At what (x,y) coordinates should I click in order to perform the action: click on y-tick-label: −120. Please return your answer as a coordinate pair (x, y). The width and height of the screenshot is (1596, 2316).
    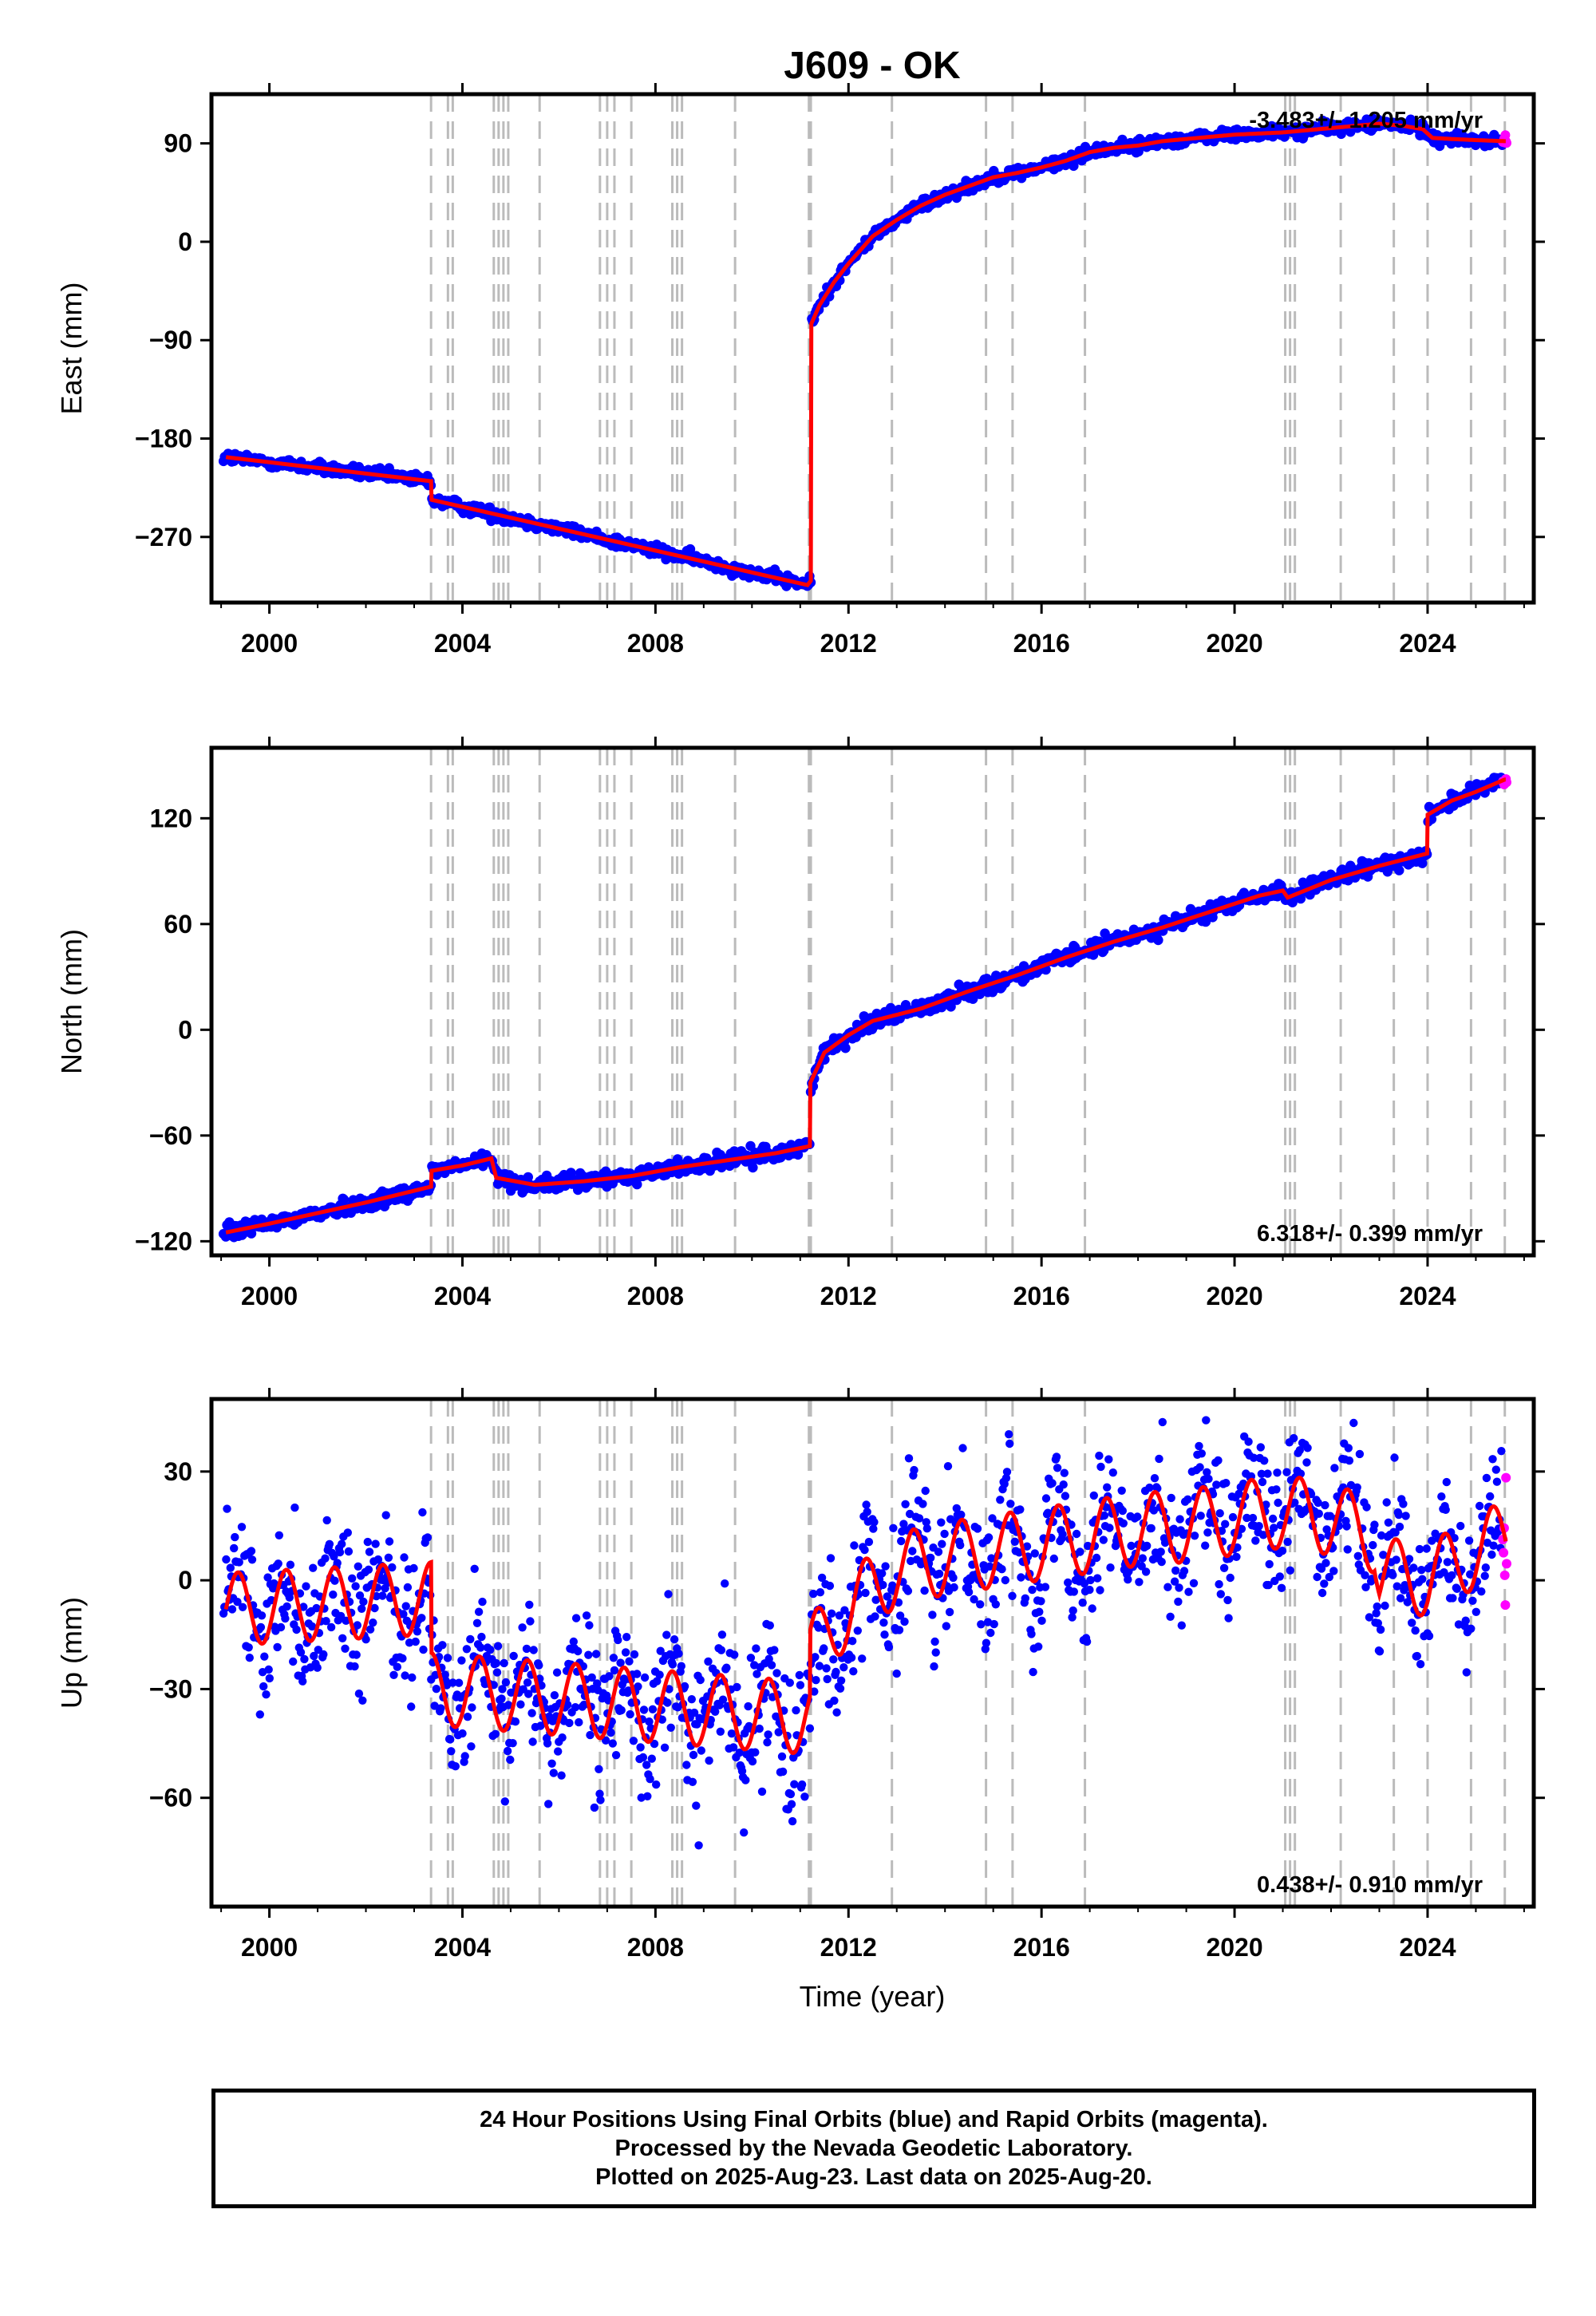
    Looking at the image, I should click on (163, 1241).